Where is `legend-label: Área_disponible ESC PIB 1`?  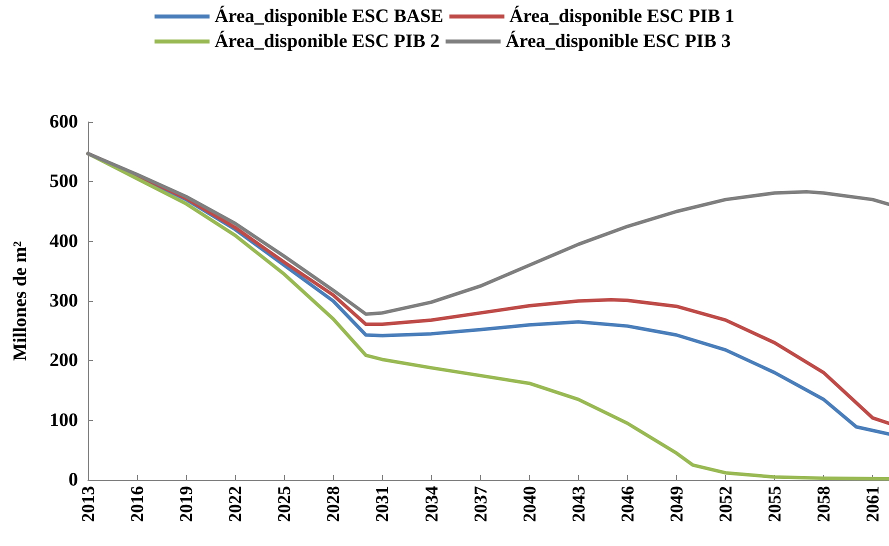
legend-label: Área_disponible ESC PIB 1 is located at coordinates (621, 16).